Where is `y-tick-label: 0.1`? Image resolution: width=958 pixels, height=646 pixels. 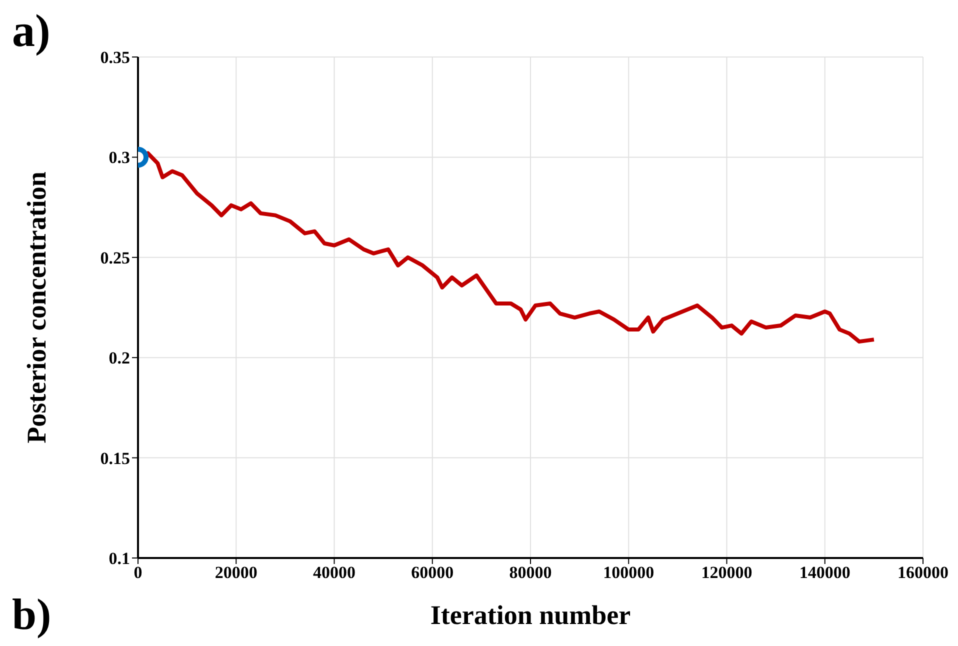 y-tick-label: 0.1 is located at coordinates (119, 558).